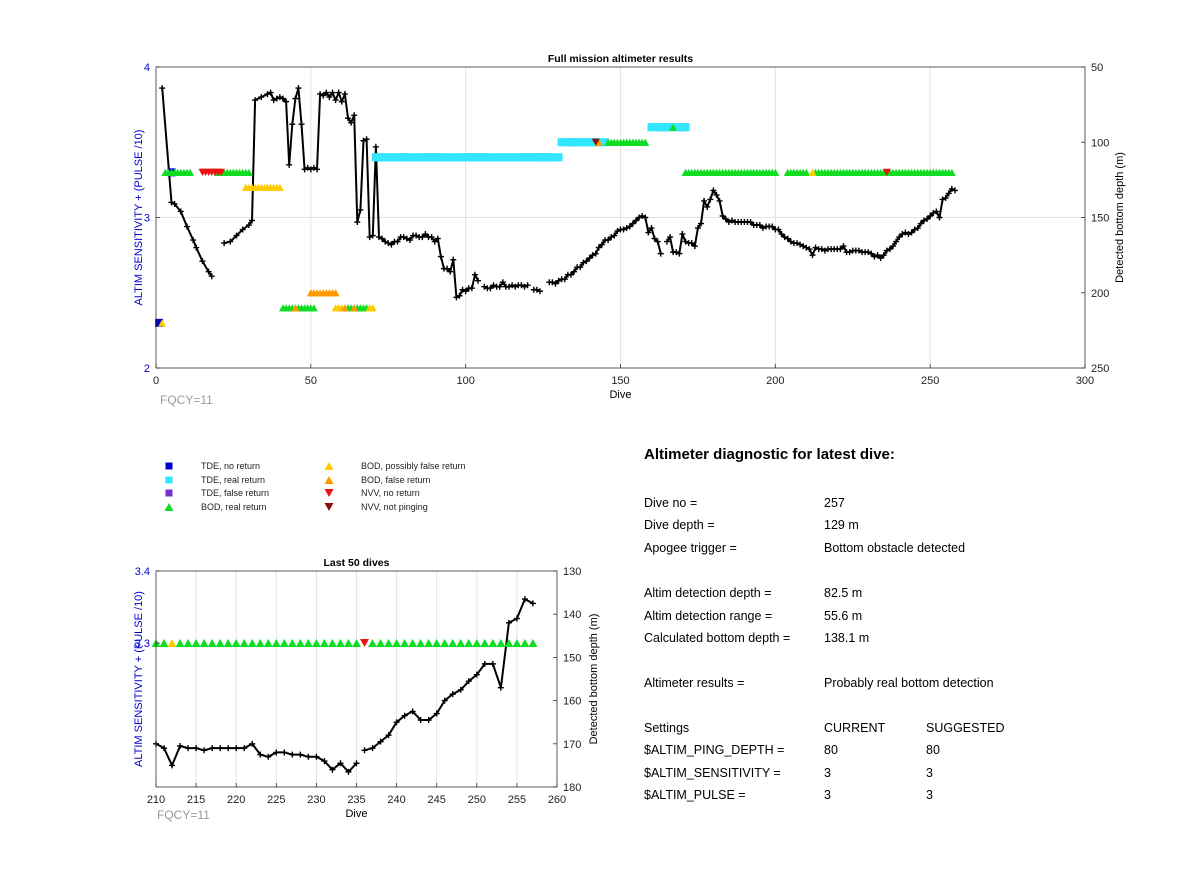 The image size is (1200, 885). What do you see at coordinates (329, 493) in the screenshot?
I see `legend-marker-nvv-no-return` at bounding box center [329, 493].